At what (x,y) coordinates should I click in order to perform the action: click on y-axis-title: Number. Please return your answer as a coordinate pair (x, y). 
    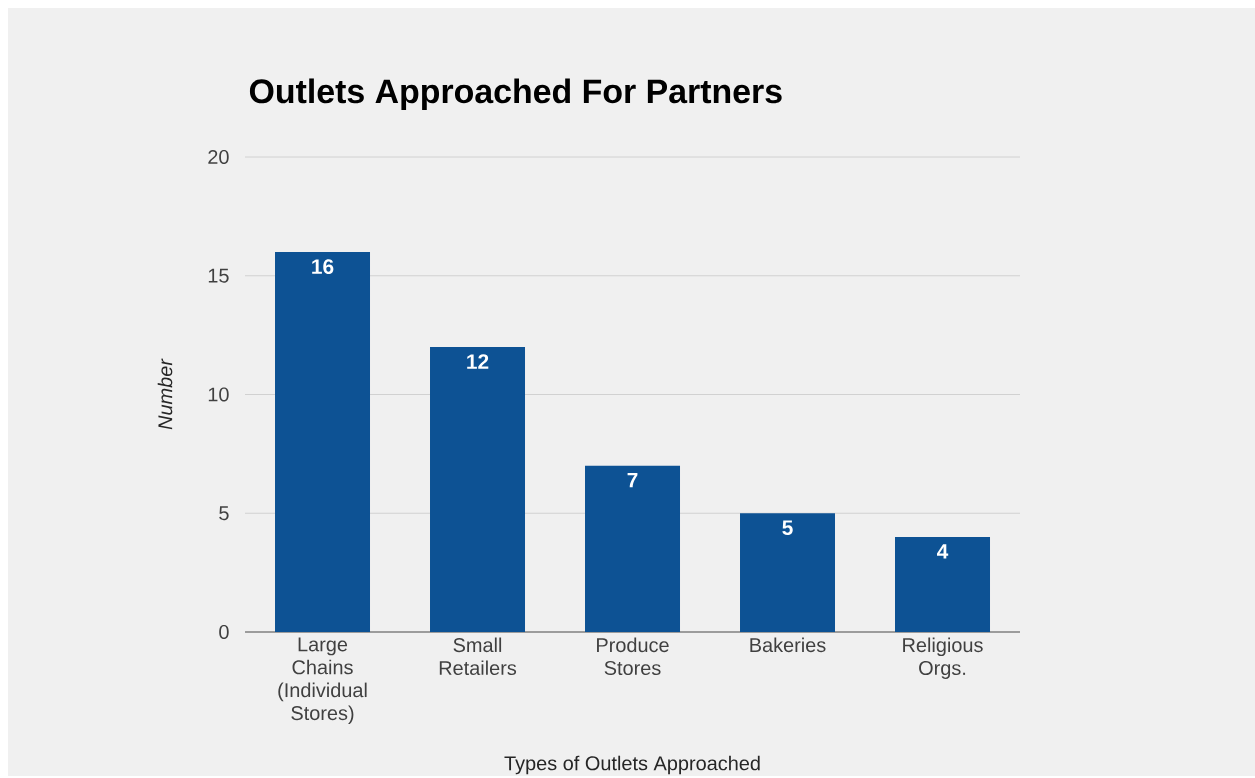
    Looking at the image, I should click on (165, 394).